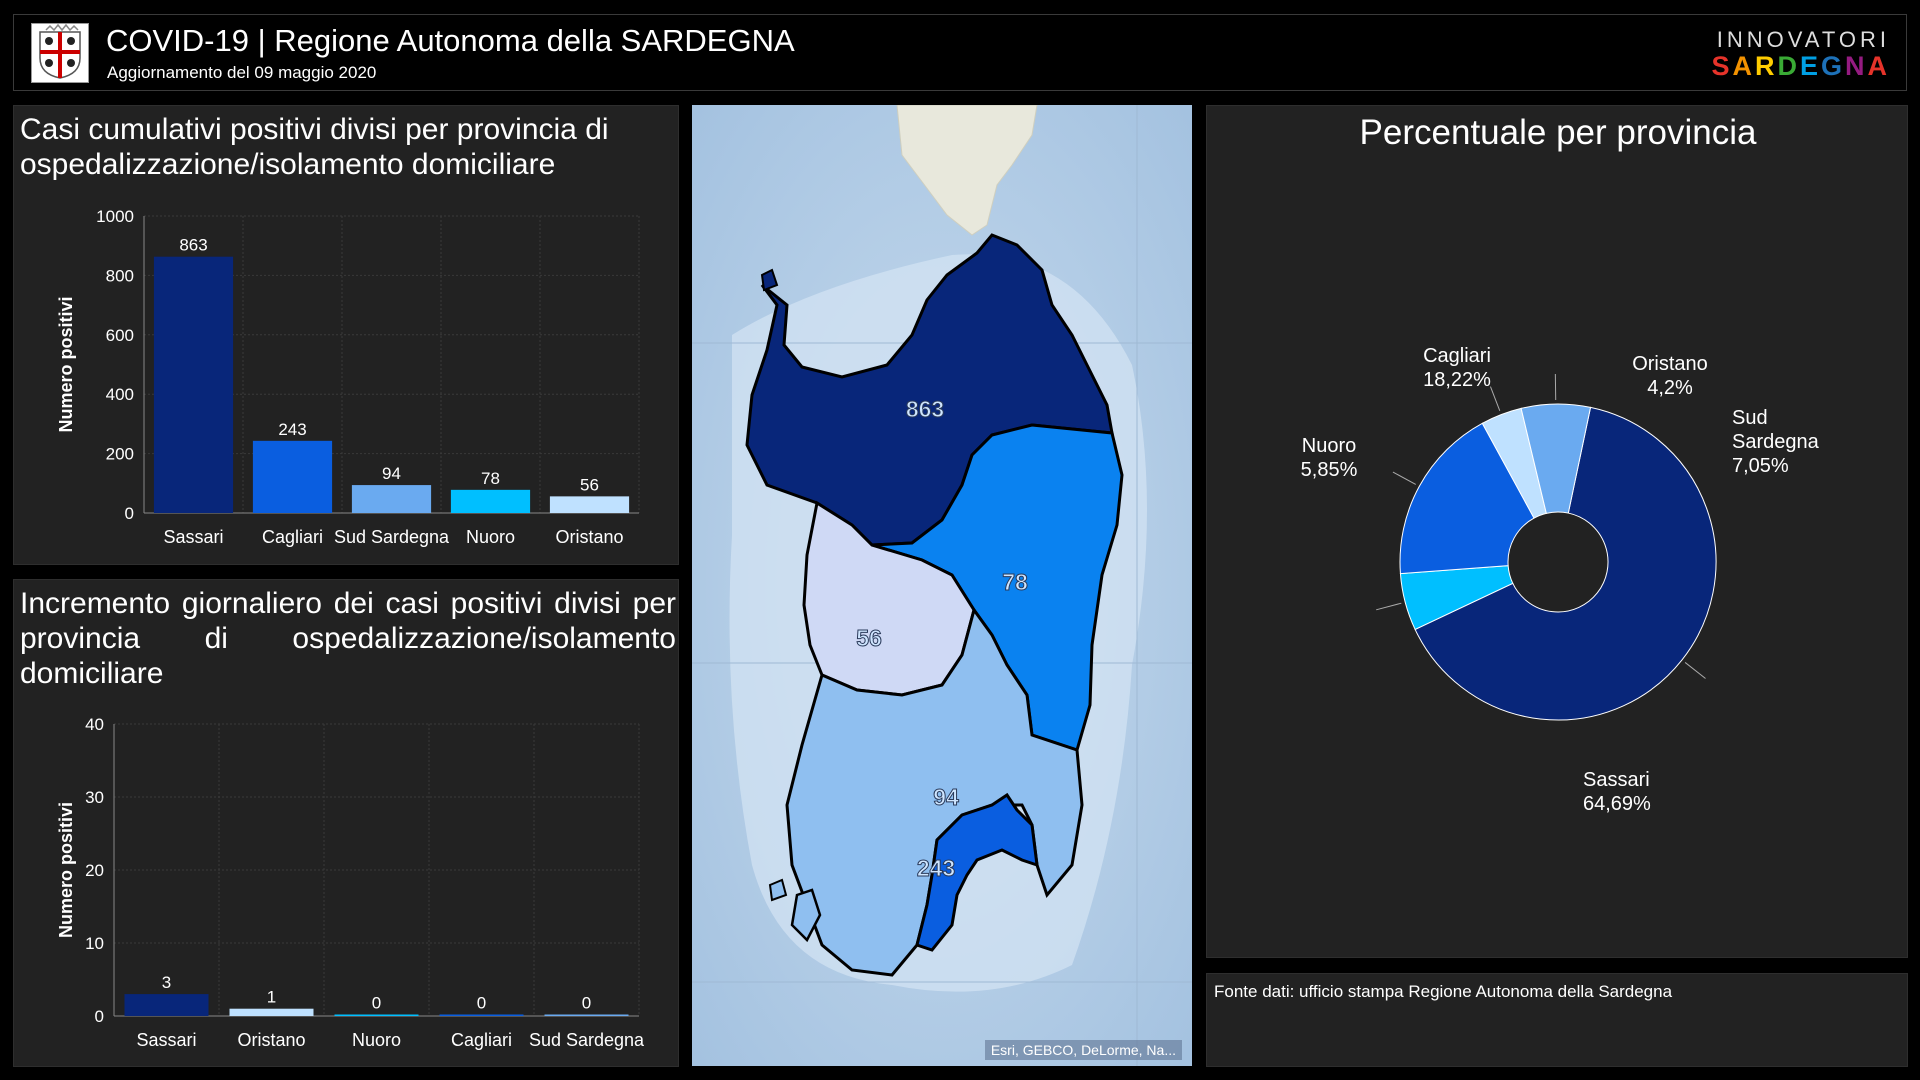 This screenshot has width=1920, height=1080. I want to click on update-date: Aggiornamento del 09 maggio 2020, so click(242, 72).